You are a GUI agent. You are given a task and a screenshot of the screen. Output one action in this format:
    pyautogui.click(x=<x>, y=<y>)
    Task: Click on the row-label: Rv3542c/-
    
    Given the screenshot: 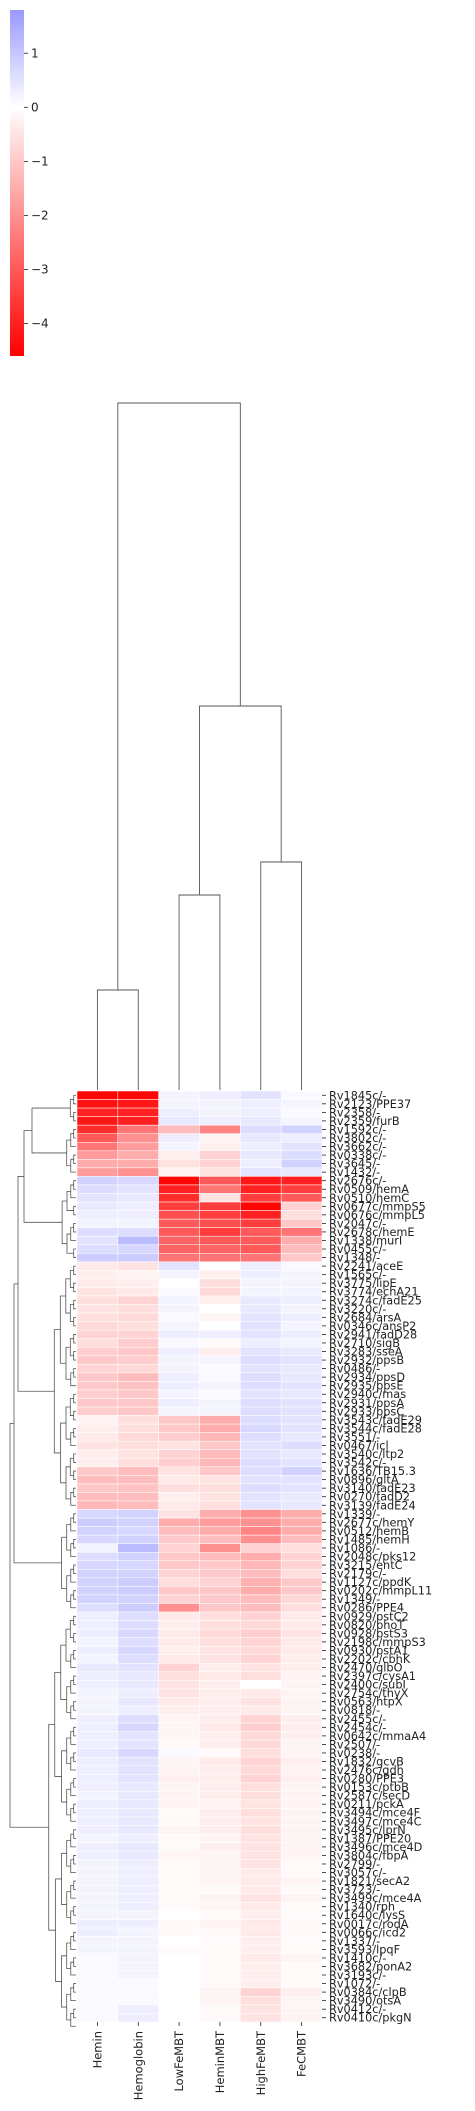 What is the action you would take?
    pyautogui.click(x=357, y=1463)
    